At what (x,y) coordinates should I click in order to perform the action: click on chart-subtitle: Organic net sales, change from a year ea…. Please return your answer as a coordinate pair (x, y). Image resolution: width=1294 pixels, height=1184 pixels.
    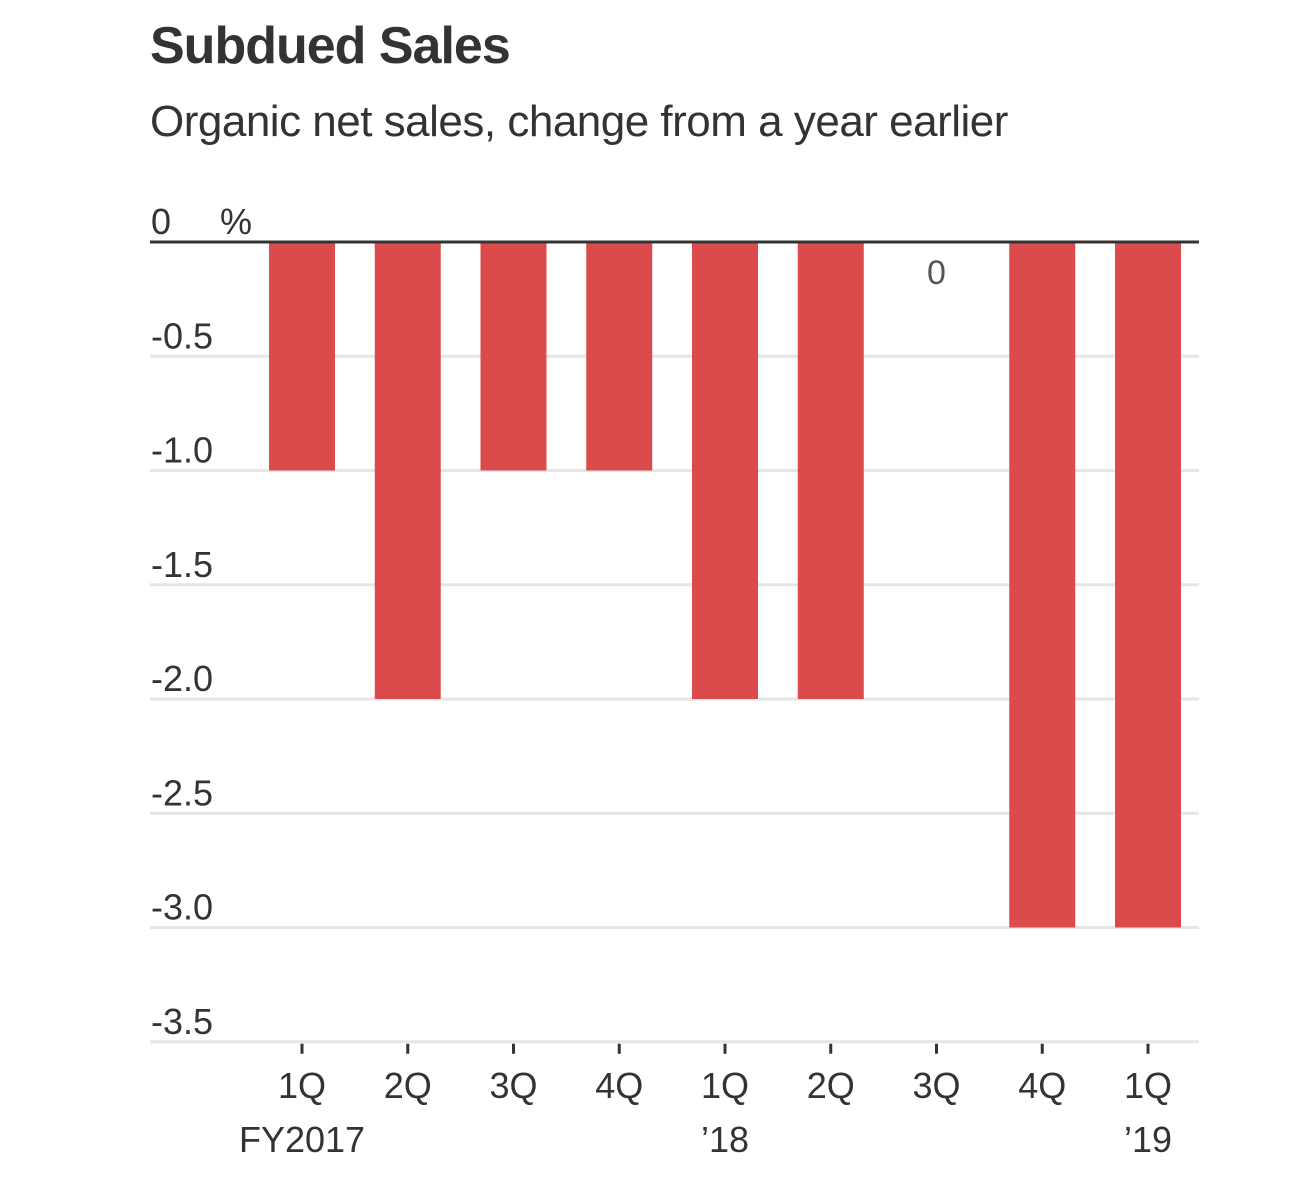
    Looking at the image, I should click on (579, 121).